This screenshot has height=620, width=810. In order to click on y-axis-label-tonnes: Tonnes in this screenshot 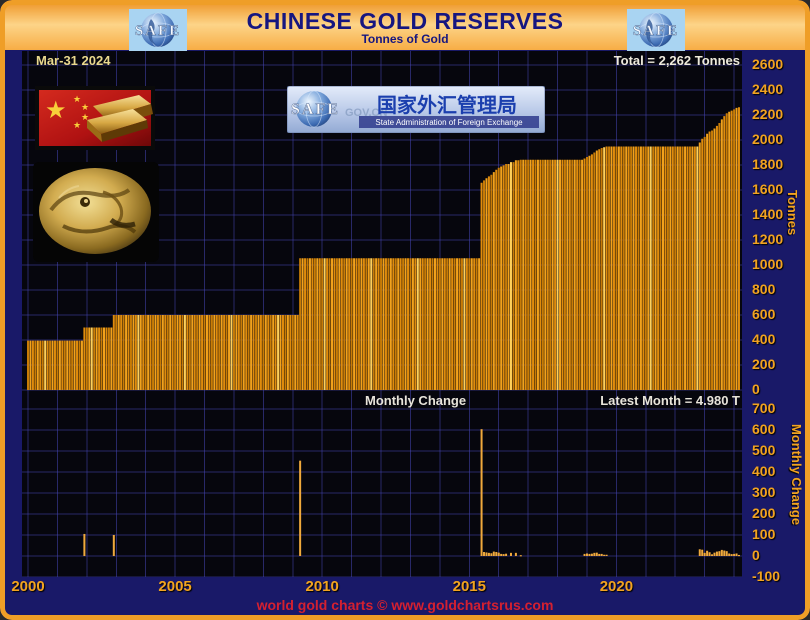, I will do `click(792, 213)`.